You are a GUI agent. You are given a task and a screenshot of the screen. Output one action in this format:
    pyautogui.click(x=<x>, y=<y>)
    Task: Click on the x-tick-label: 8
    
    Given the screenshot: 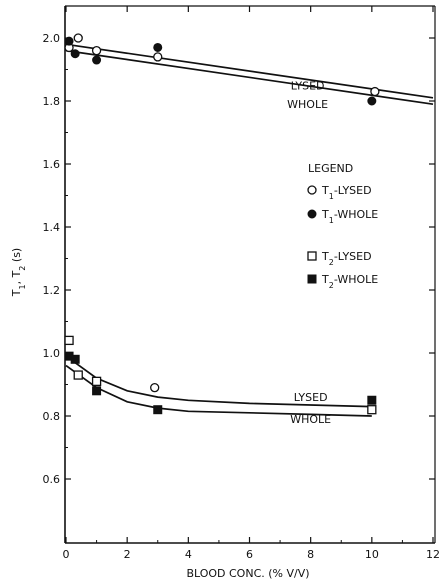 What is the action you would take?
    pyautogui.click(x=310, y=554)
    